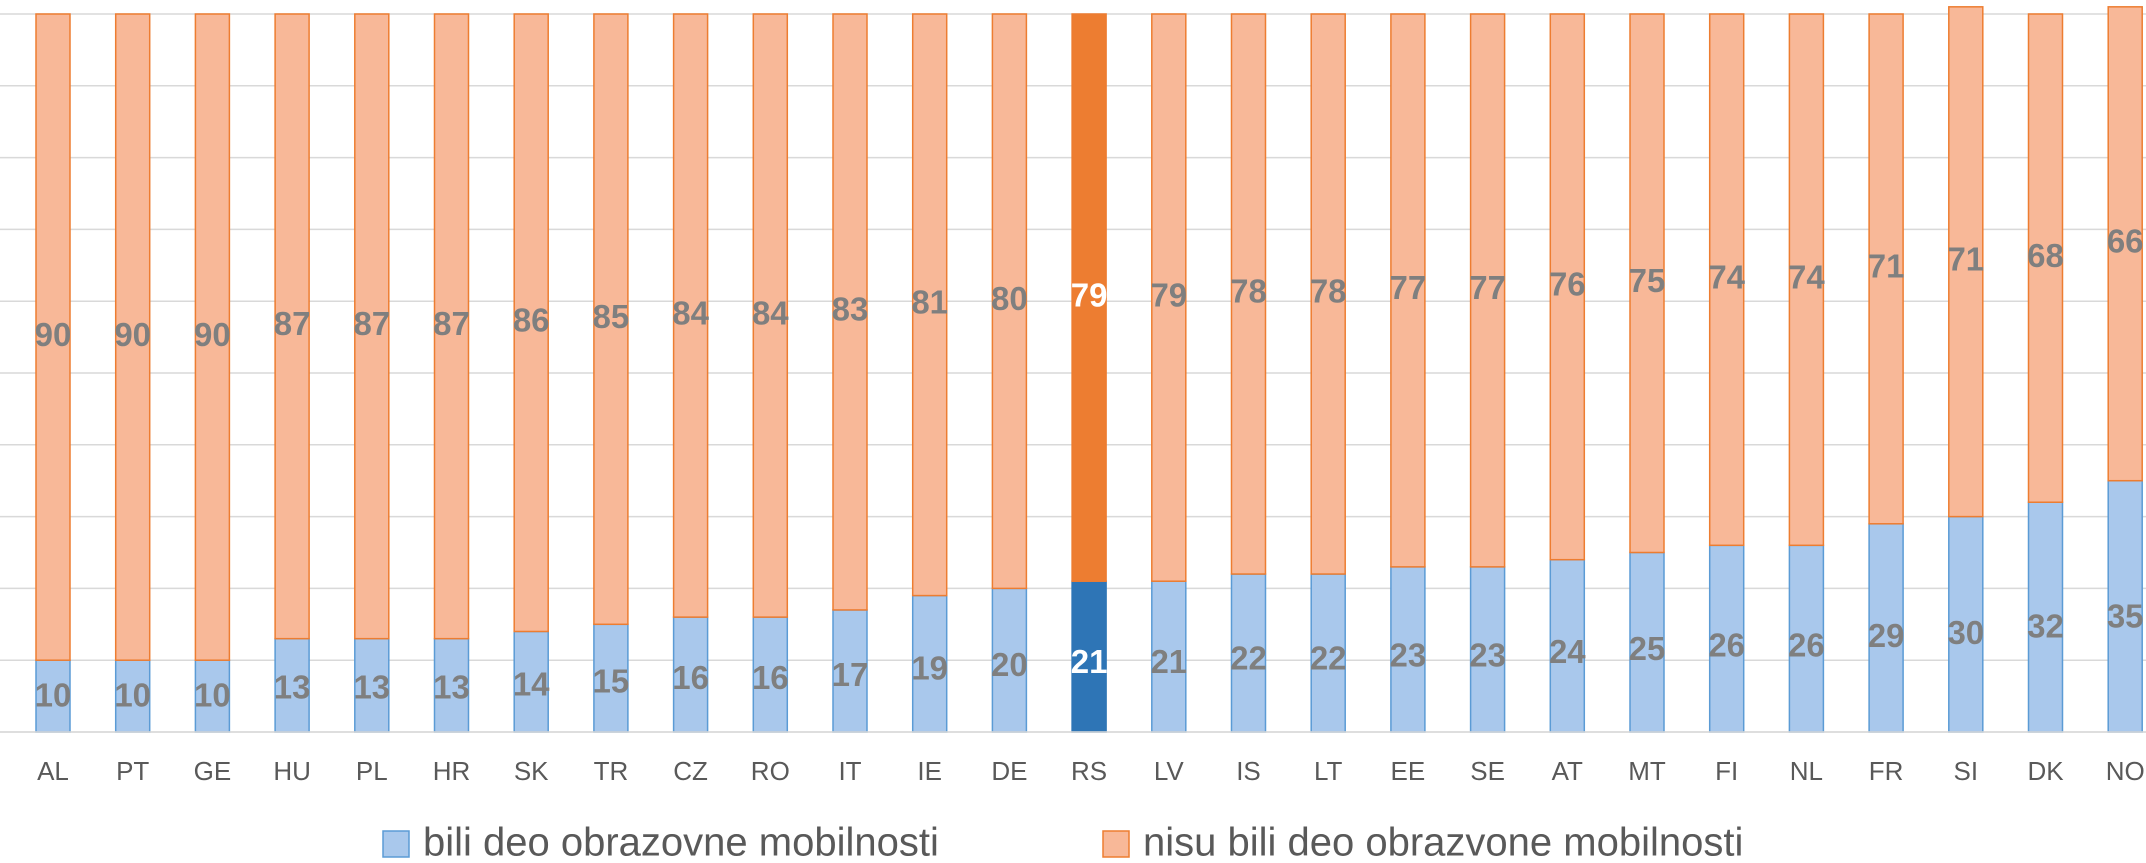 The image size is (2146, 863). I want to click on x-tick-label: CZ, so click(690, 771).